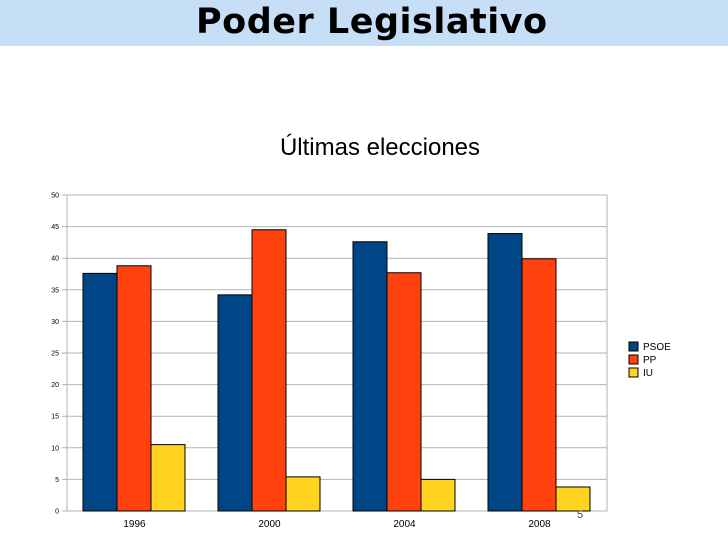  I want to click on bar-iu-2004, so click(438, 495).